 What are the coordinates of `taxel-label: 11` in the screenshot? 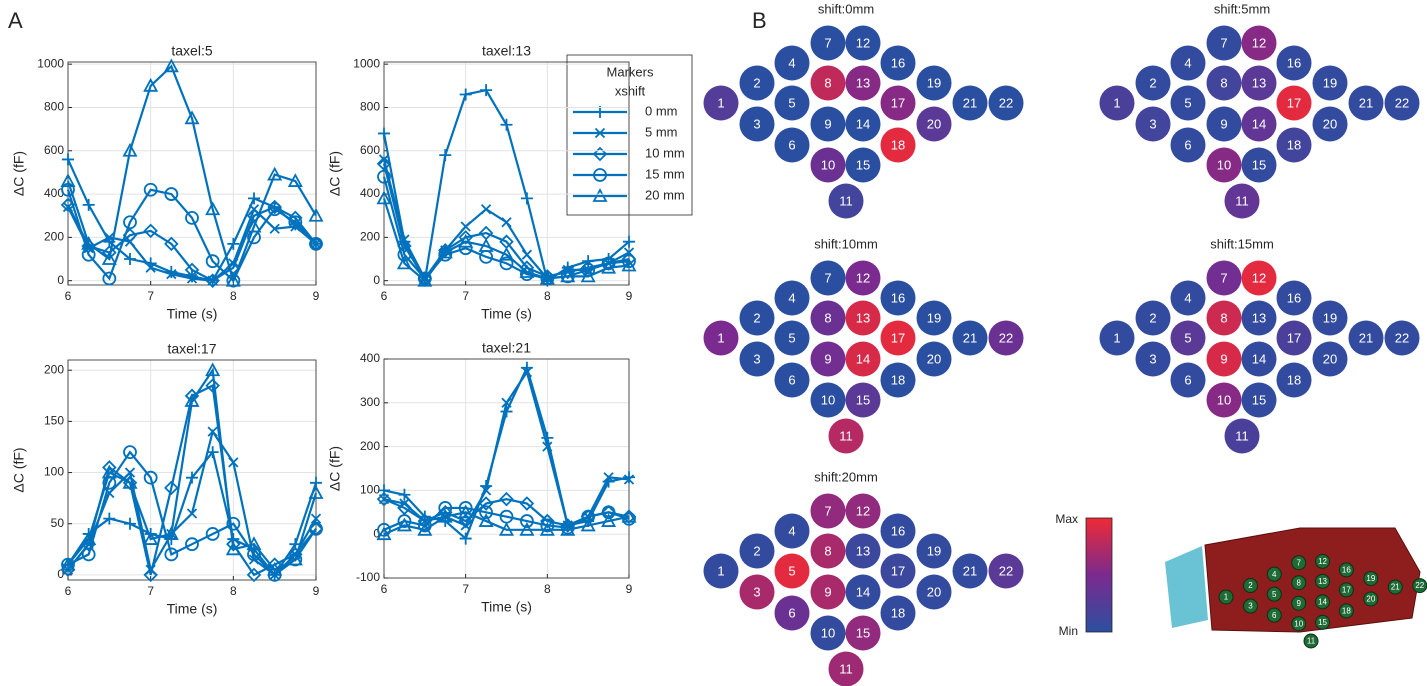 It's located at (846, 200).